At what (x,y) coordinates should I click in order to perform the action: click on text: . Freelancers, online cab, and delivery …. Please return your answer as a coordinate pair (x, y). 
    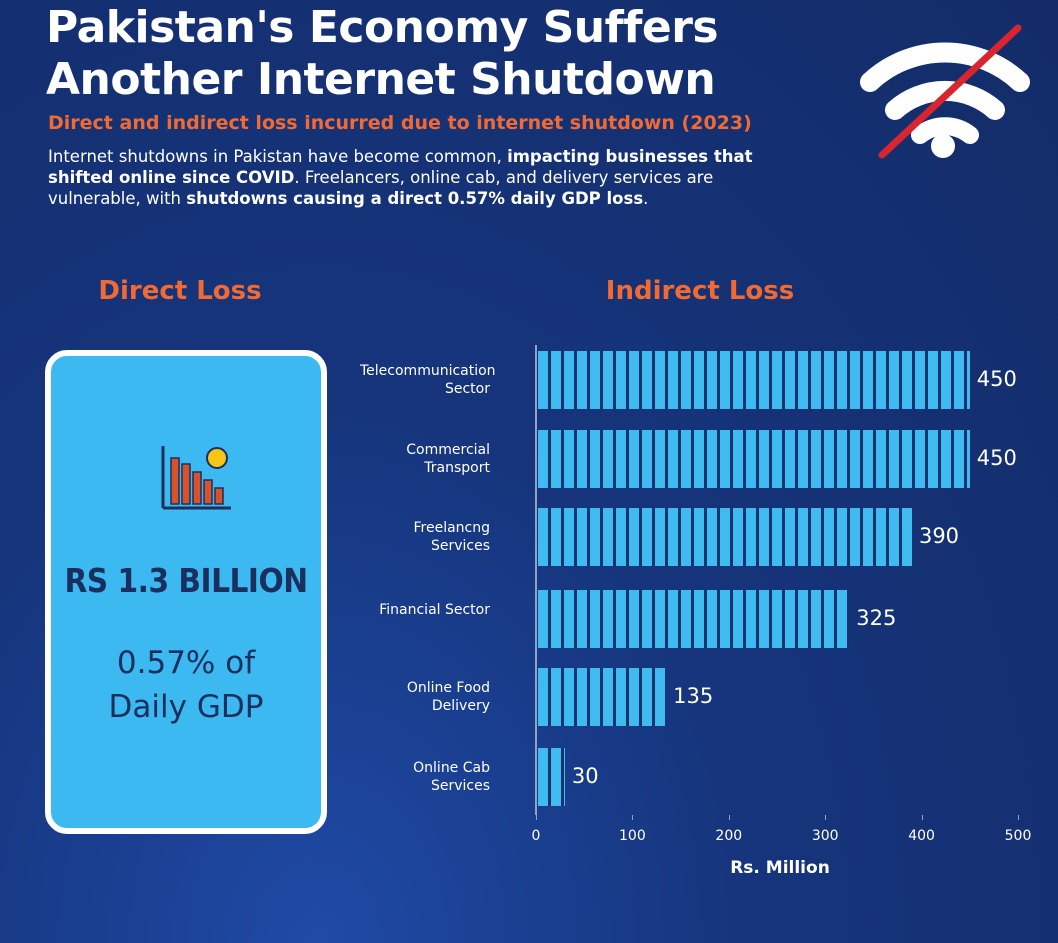
    Looking at the image, I should click on (381, 188).